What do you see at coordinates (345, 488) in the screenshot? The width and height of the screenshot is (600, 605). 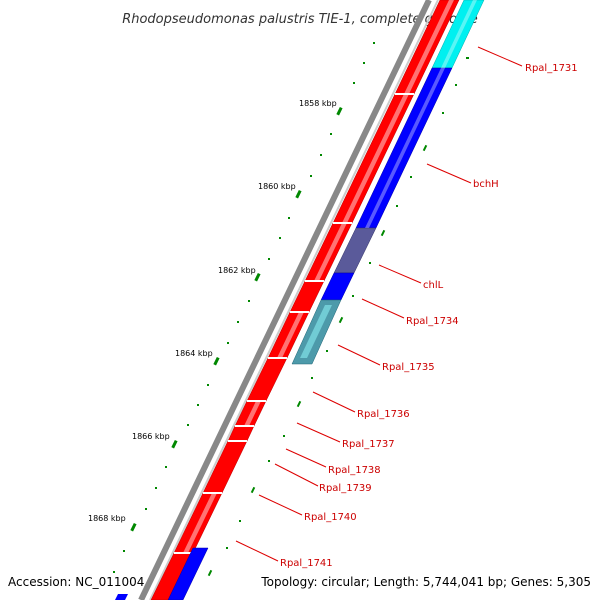 I see `gene-label-rpal-1739: Rpal_1739` at bounding box center [345, 488].